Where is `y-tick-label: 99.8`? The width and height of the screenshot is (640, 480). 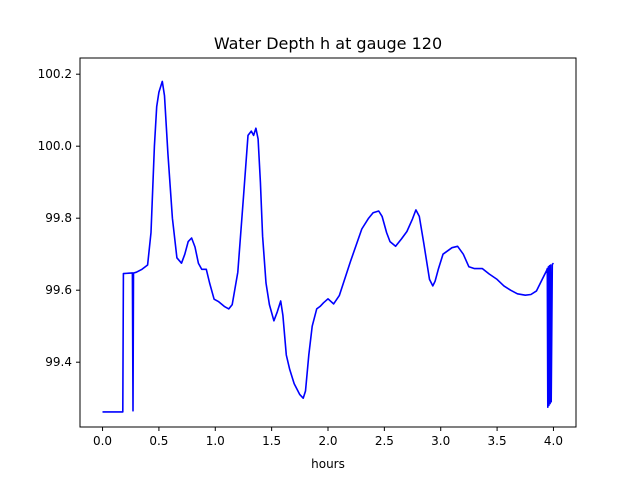 y-tick-label: 99.8 is located at coordinates (58, 218).